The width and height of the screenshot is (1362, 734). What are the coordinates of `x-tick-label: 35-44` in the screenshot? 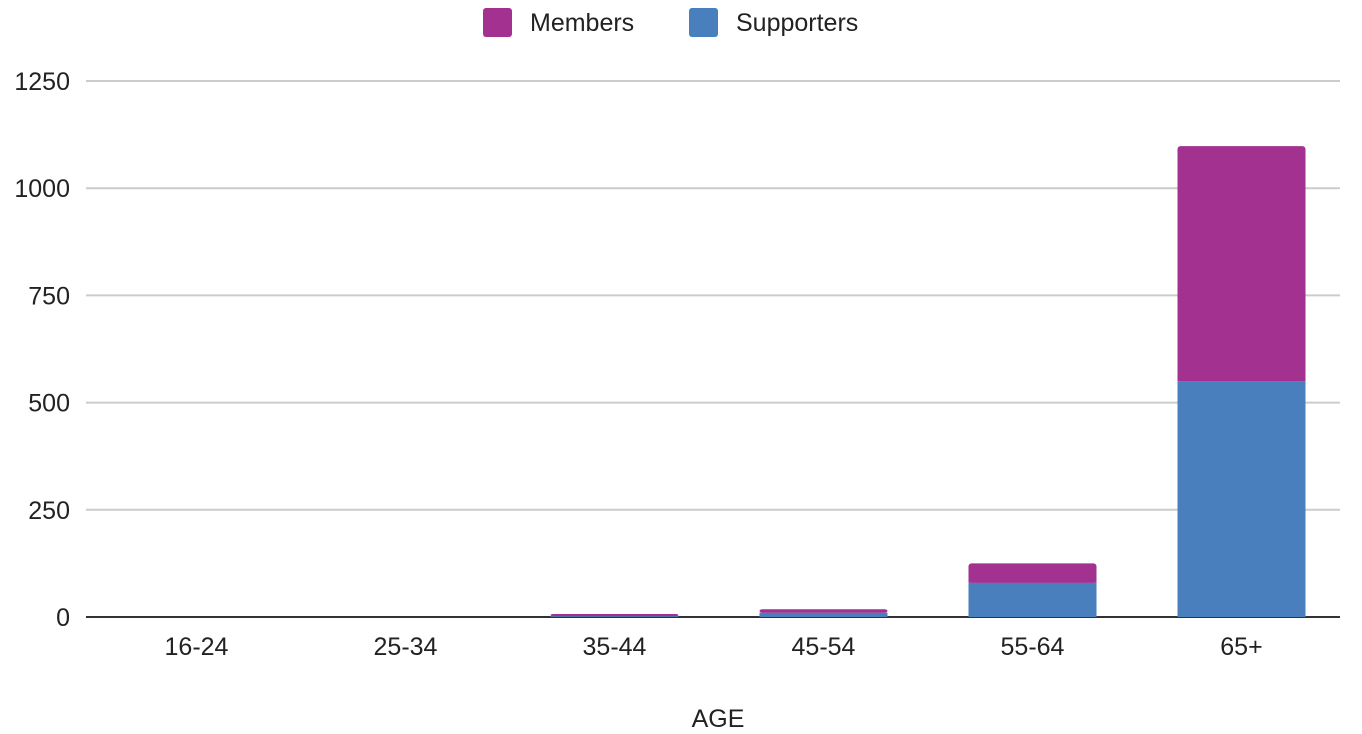 It's located at (615, 647).